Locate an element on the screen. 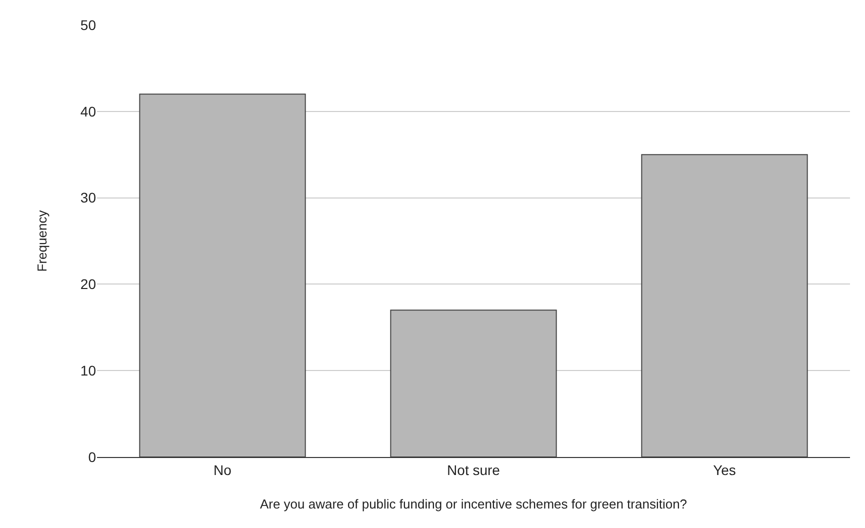  x-tick-label: No is located at coordinates (223, 470).